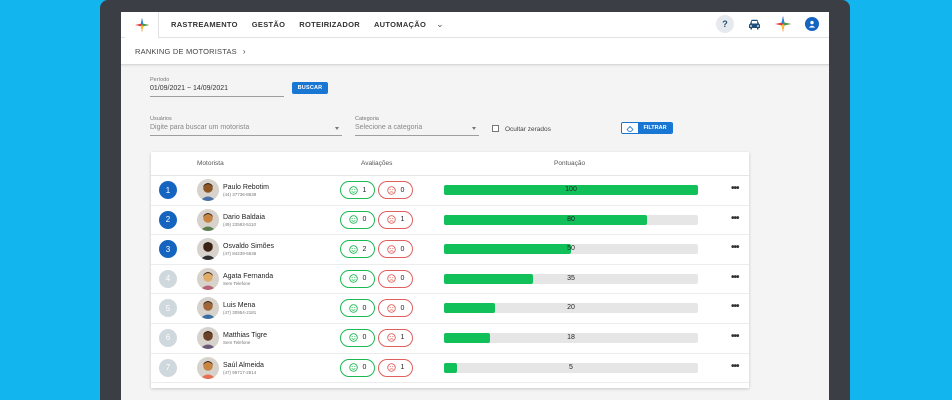 This screenshot has width=952, height=400. I want to click on table-row: 2 Dario Baldaia (49) 22593-5110 0 1 80 •••, so click(450, 221).